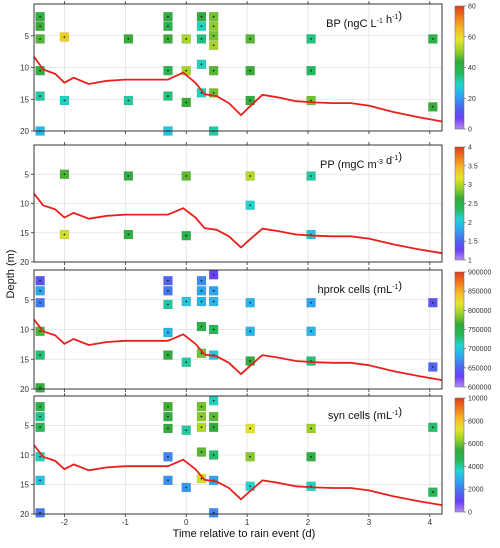 This screenshot has width=500, height=548. What do you see at coordinates (472, 37) in the screenshot?
I see `colorbar-tick-label: 60` at bounding box center [472, 37].